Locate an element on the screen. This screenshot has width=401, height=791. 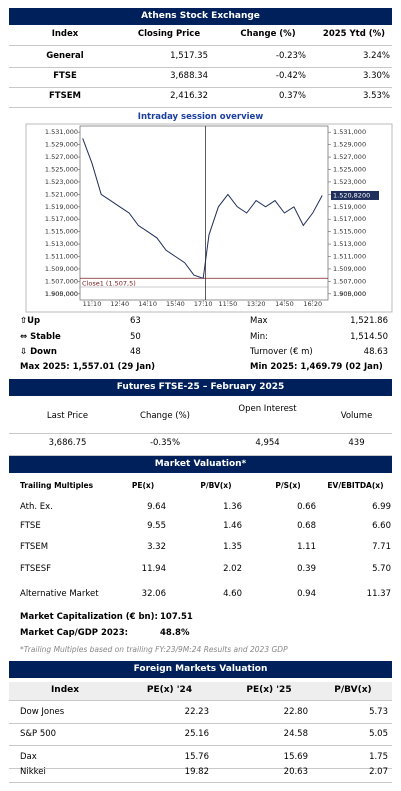
y2-tick-label: 1.531,000 is located at coordinates (349, 132).